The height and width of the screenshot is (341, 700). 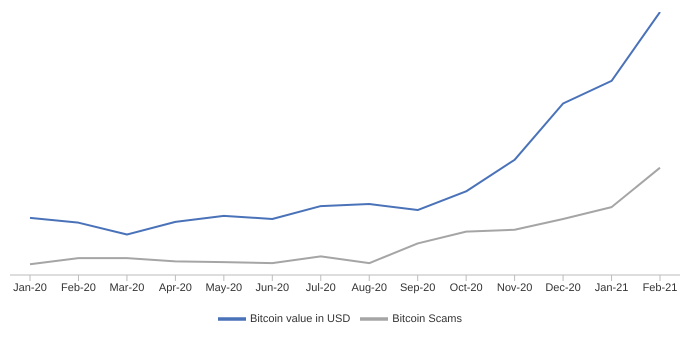 I want to click on x-tick-label: Sep-20, so click(x=418, y=288).